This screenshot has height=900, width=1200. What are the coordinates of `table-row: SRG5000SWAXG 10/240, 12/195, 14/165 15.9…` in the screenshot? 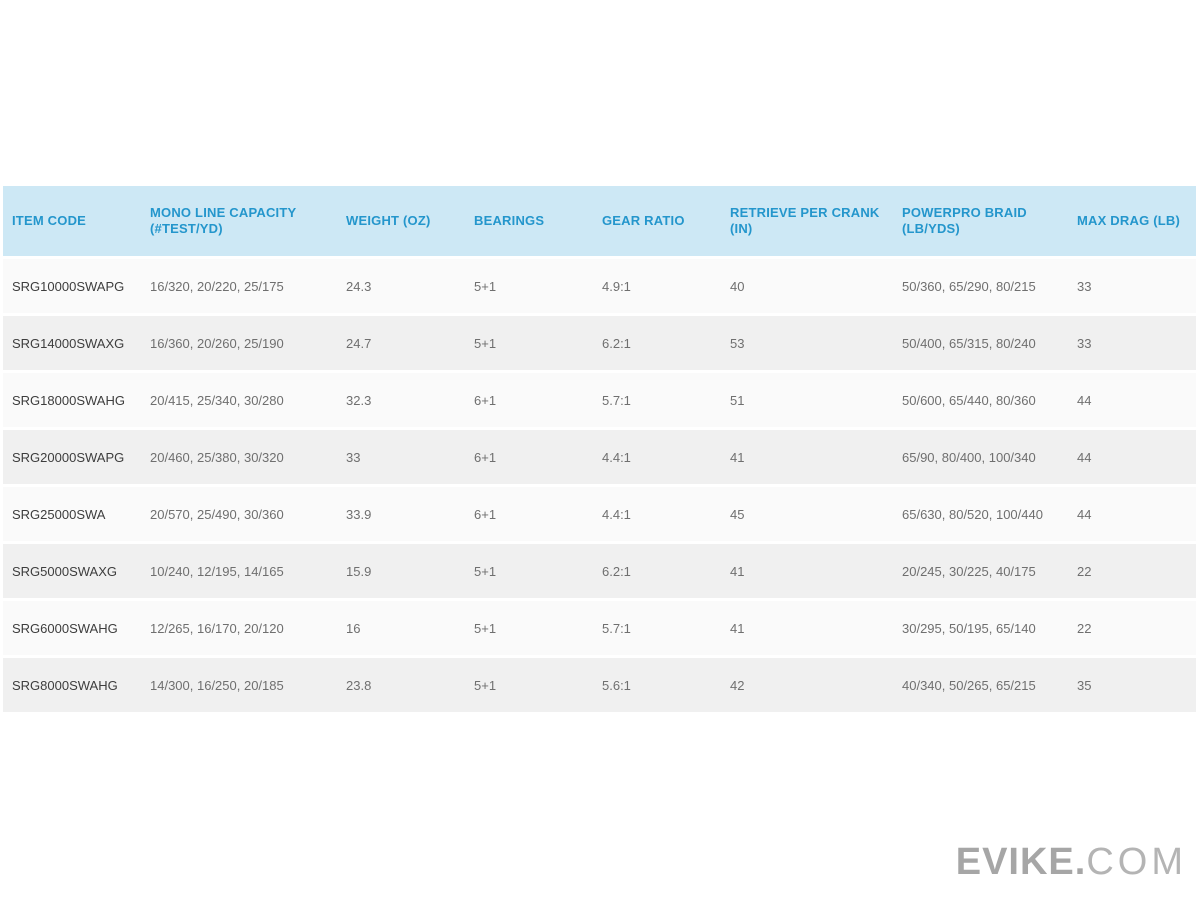 It's located at (599, 571).